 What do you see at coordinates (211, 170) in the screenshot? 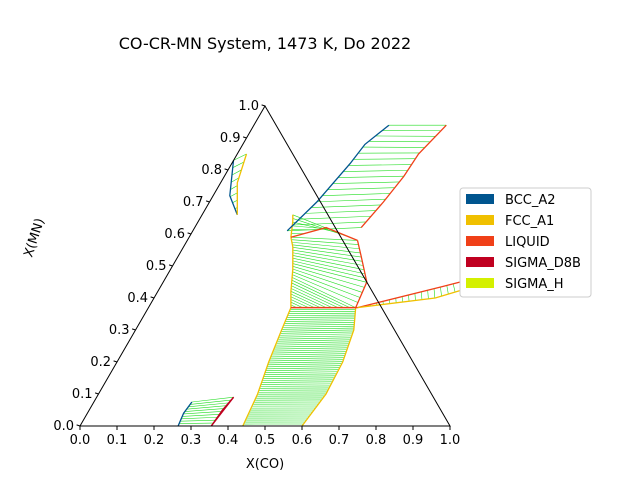
I see `y-tick-label: 0.8` at bounding box center [211, 170].